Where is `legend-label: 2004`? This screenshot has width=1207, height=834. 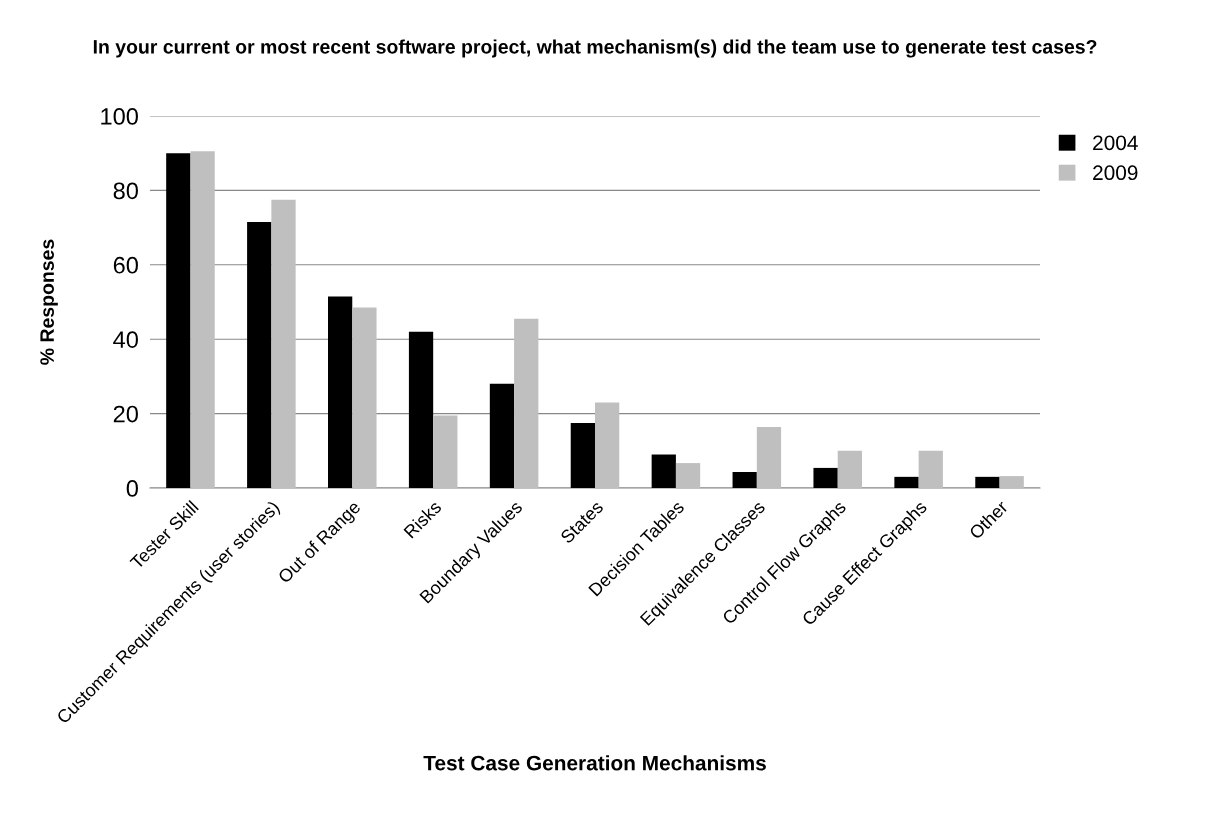 legend-label: 2004 is located at coordinates (1115, 143).